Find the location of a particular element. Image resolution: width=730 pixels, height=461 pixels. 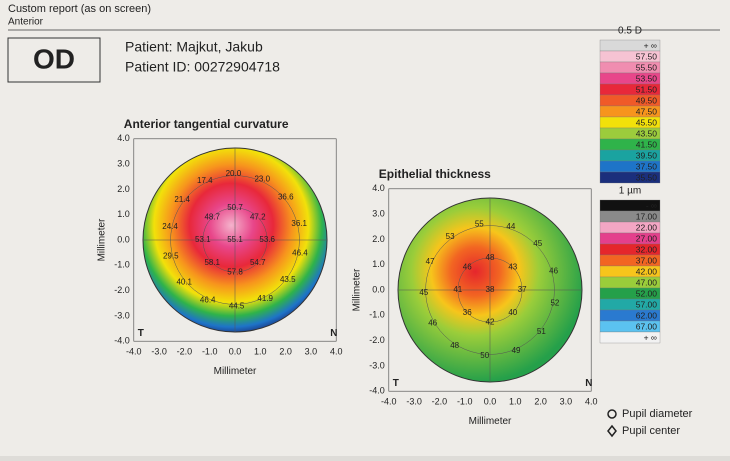

scale-swatch is located at coordinates (630, 177).